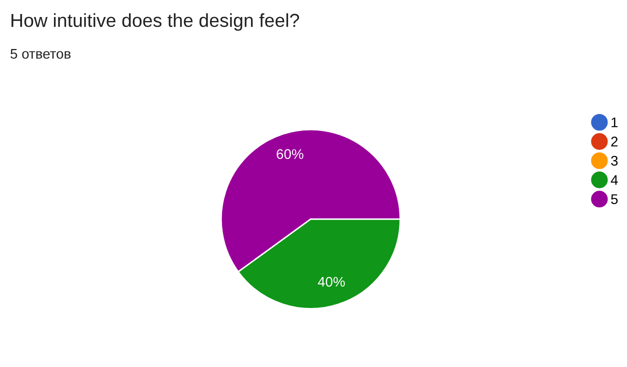 The width and height of the screenshot is (627, 367). What do you see at coordinates (614, 199) in the screenshot?
I see `legend-label: 5` at bounding box center [614, 199].